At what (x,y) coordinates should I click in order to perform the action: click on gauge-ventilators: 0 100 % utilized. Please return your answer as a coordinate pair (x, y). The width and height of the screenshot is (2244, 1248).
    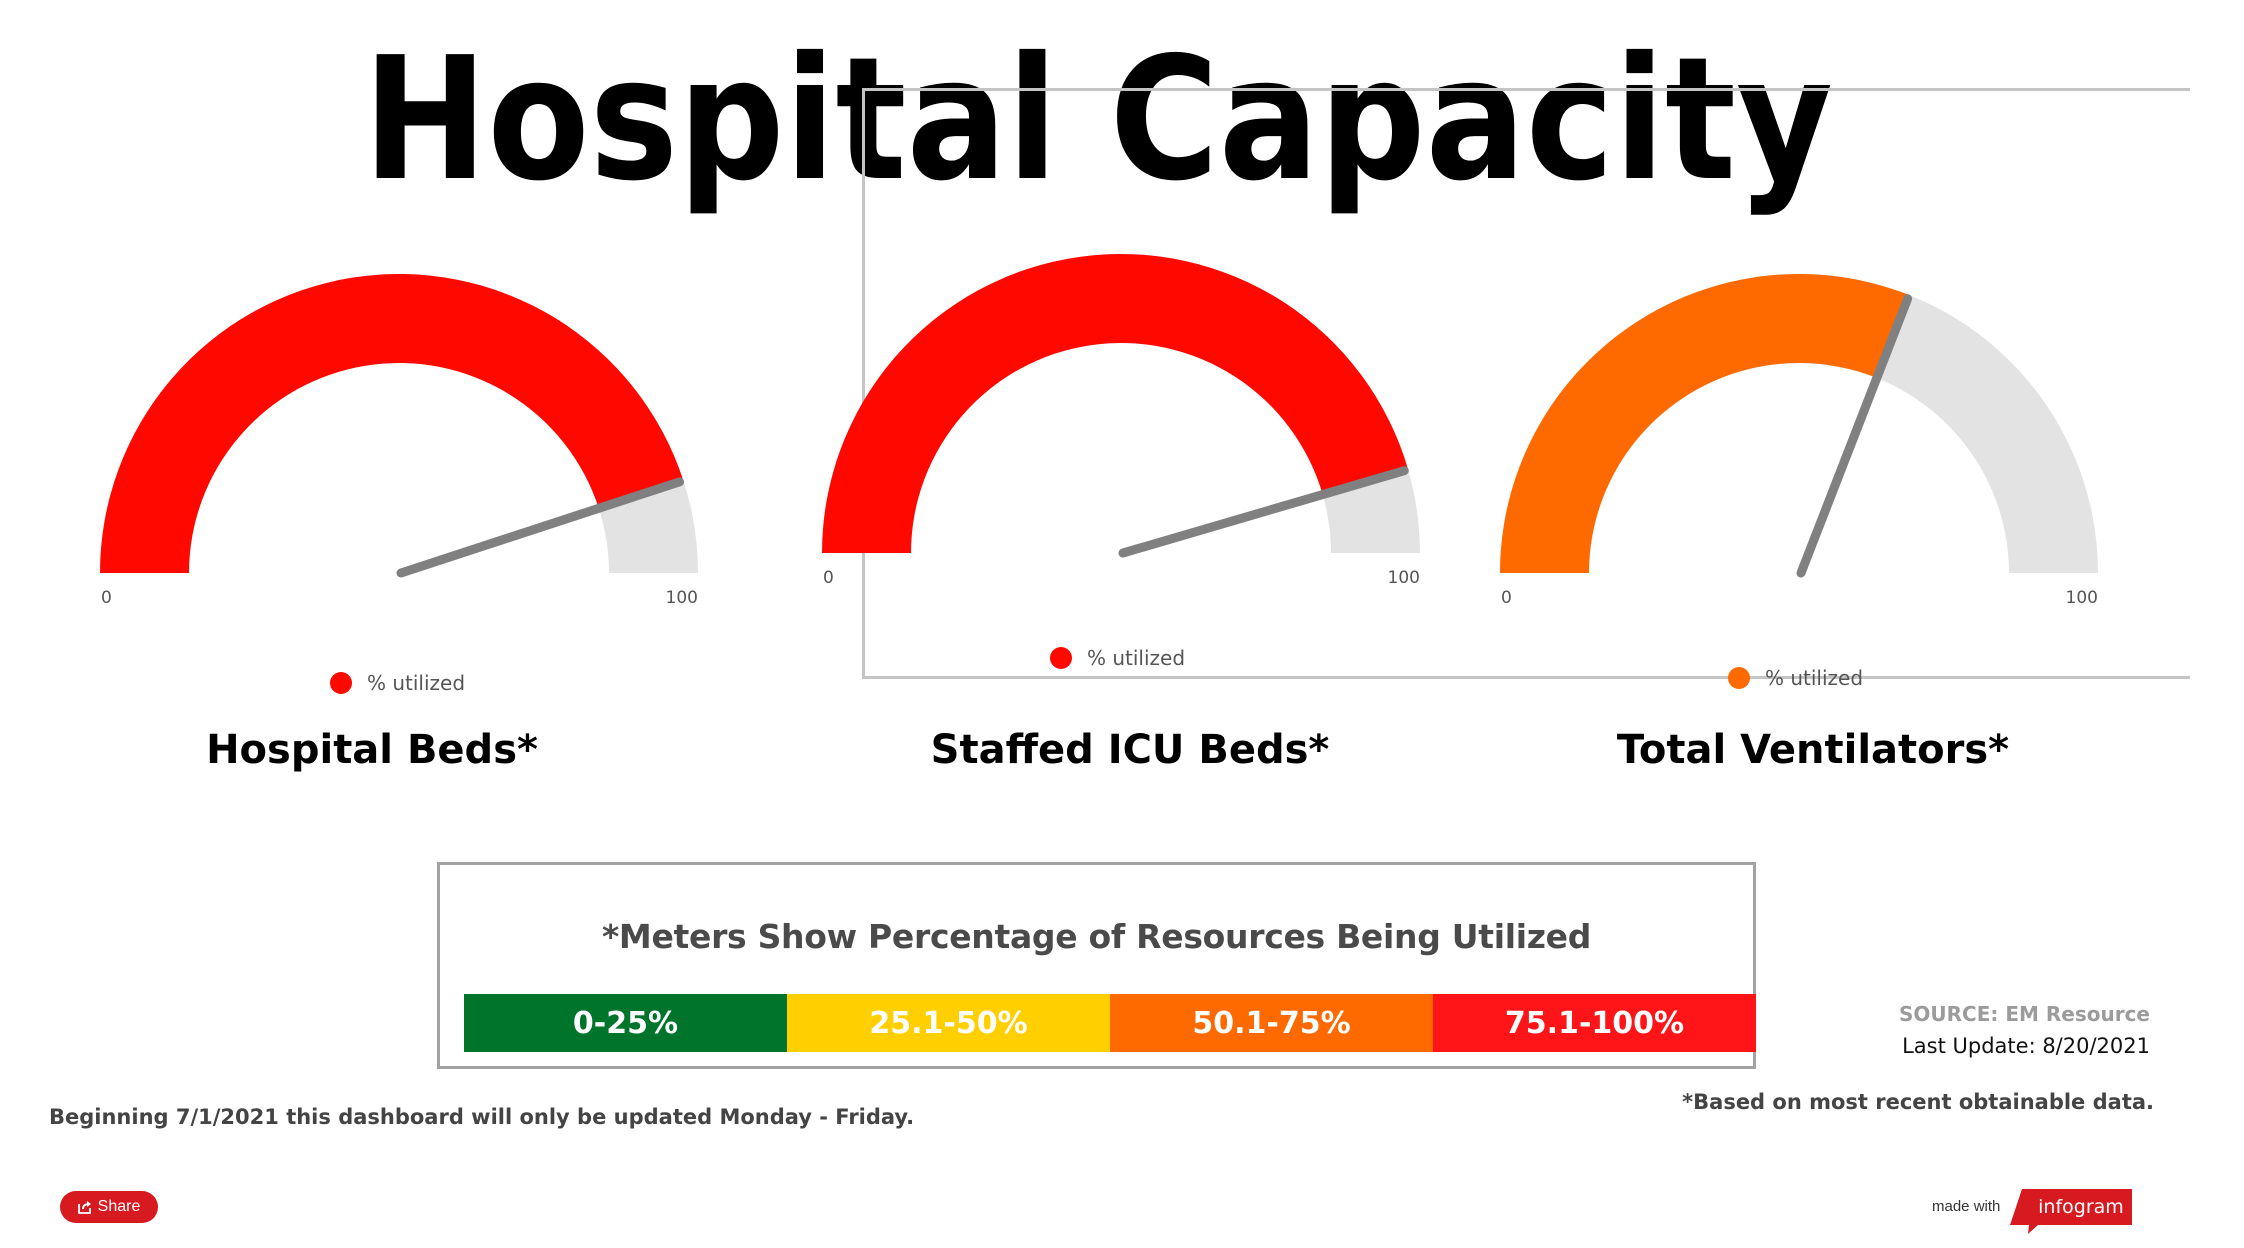
    Looking at the image, I should click on (1799, 482).